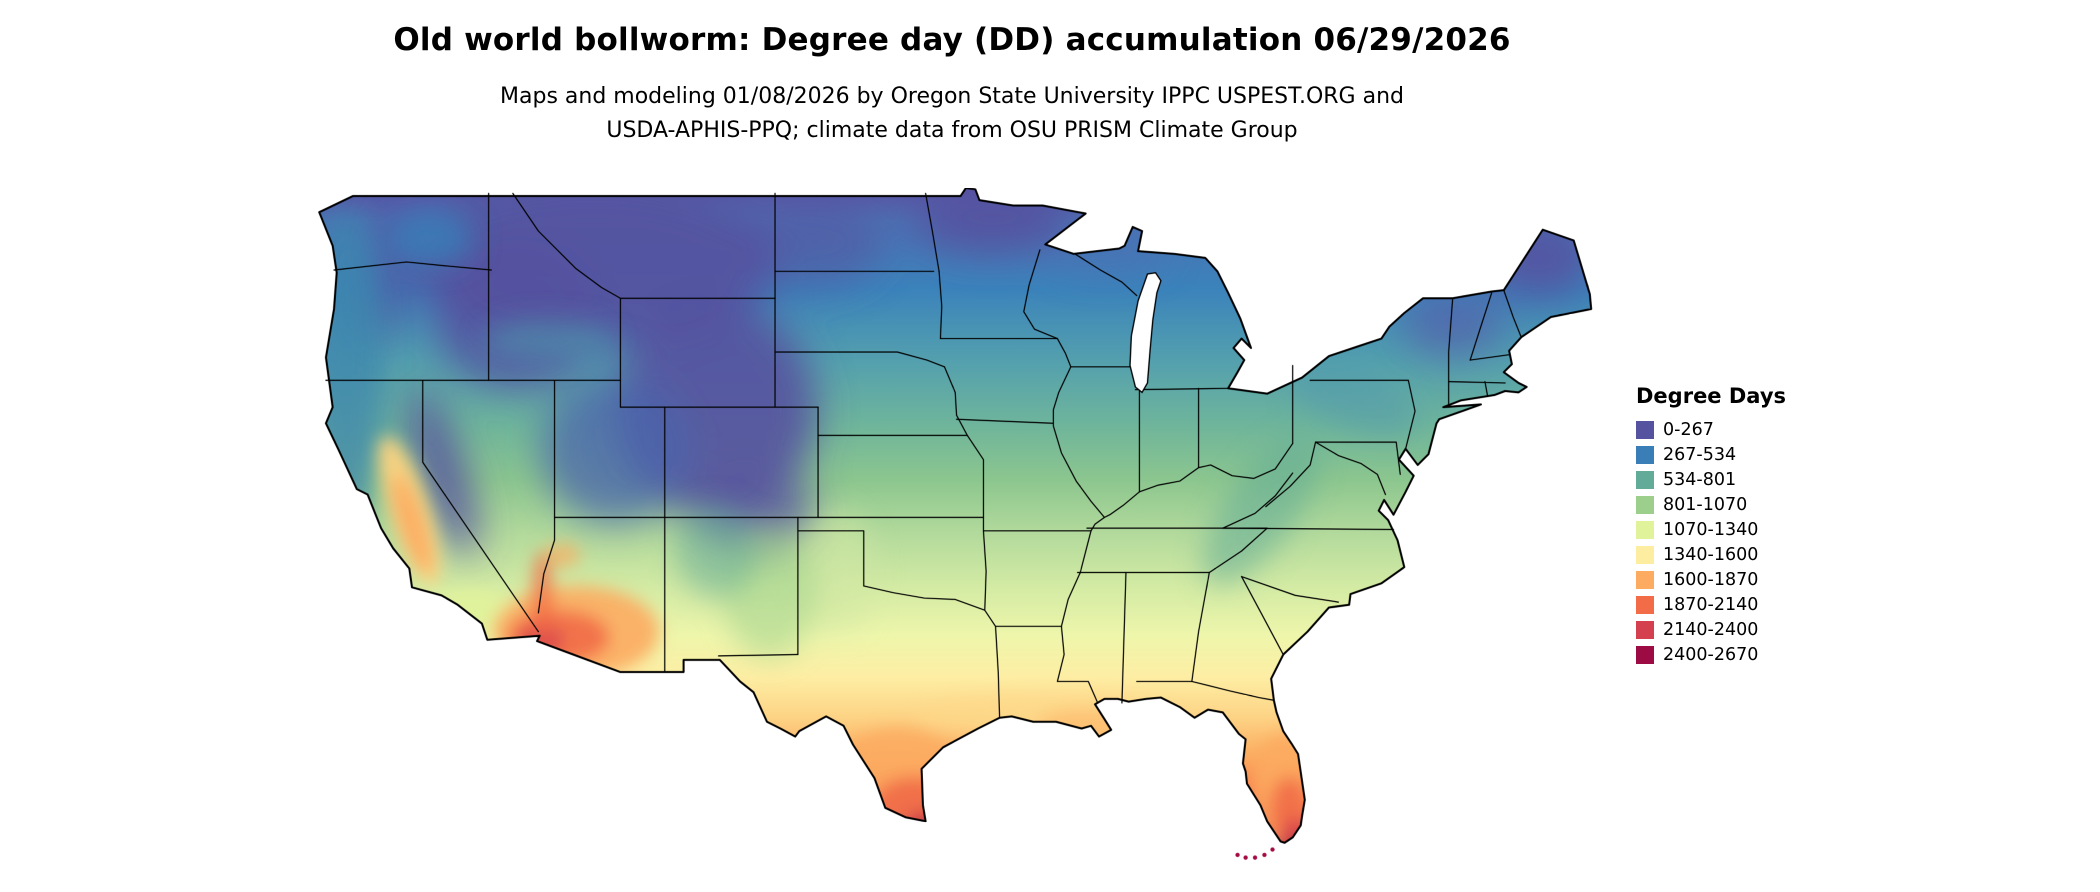  I want to click on legend-label: 2140-2400, so click(1711, 629).